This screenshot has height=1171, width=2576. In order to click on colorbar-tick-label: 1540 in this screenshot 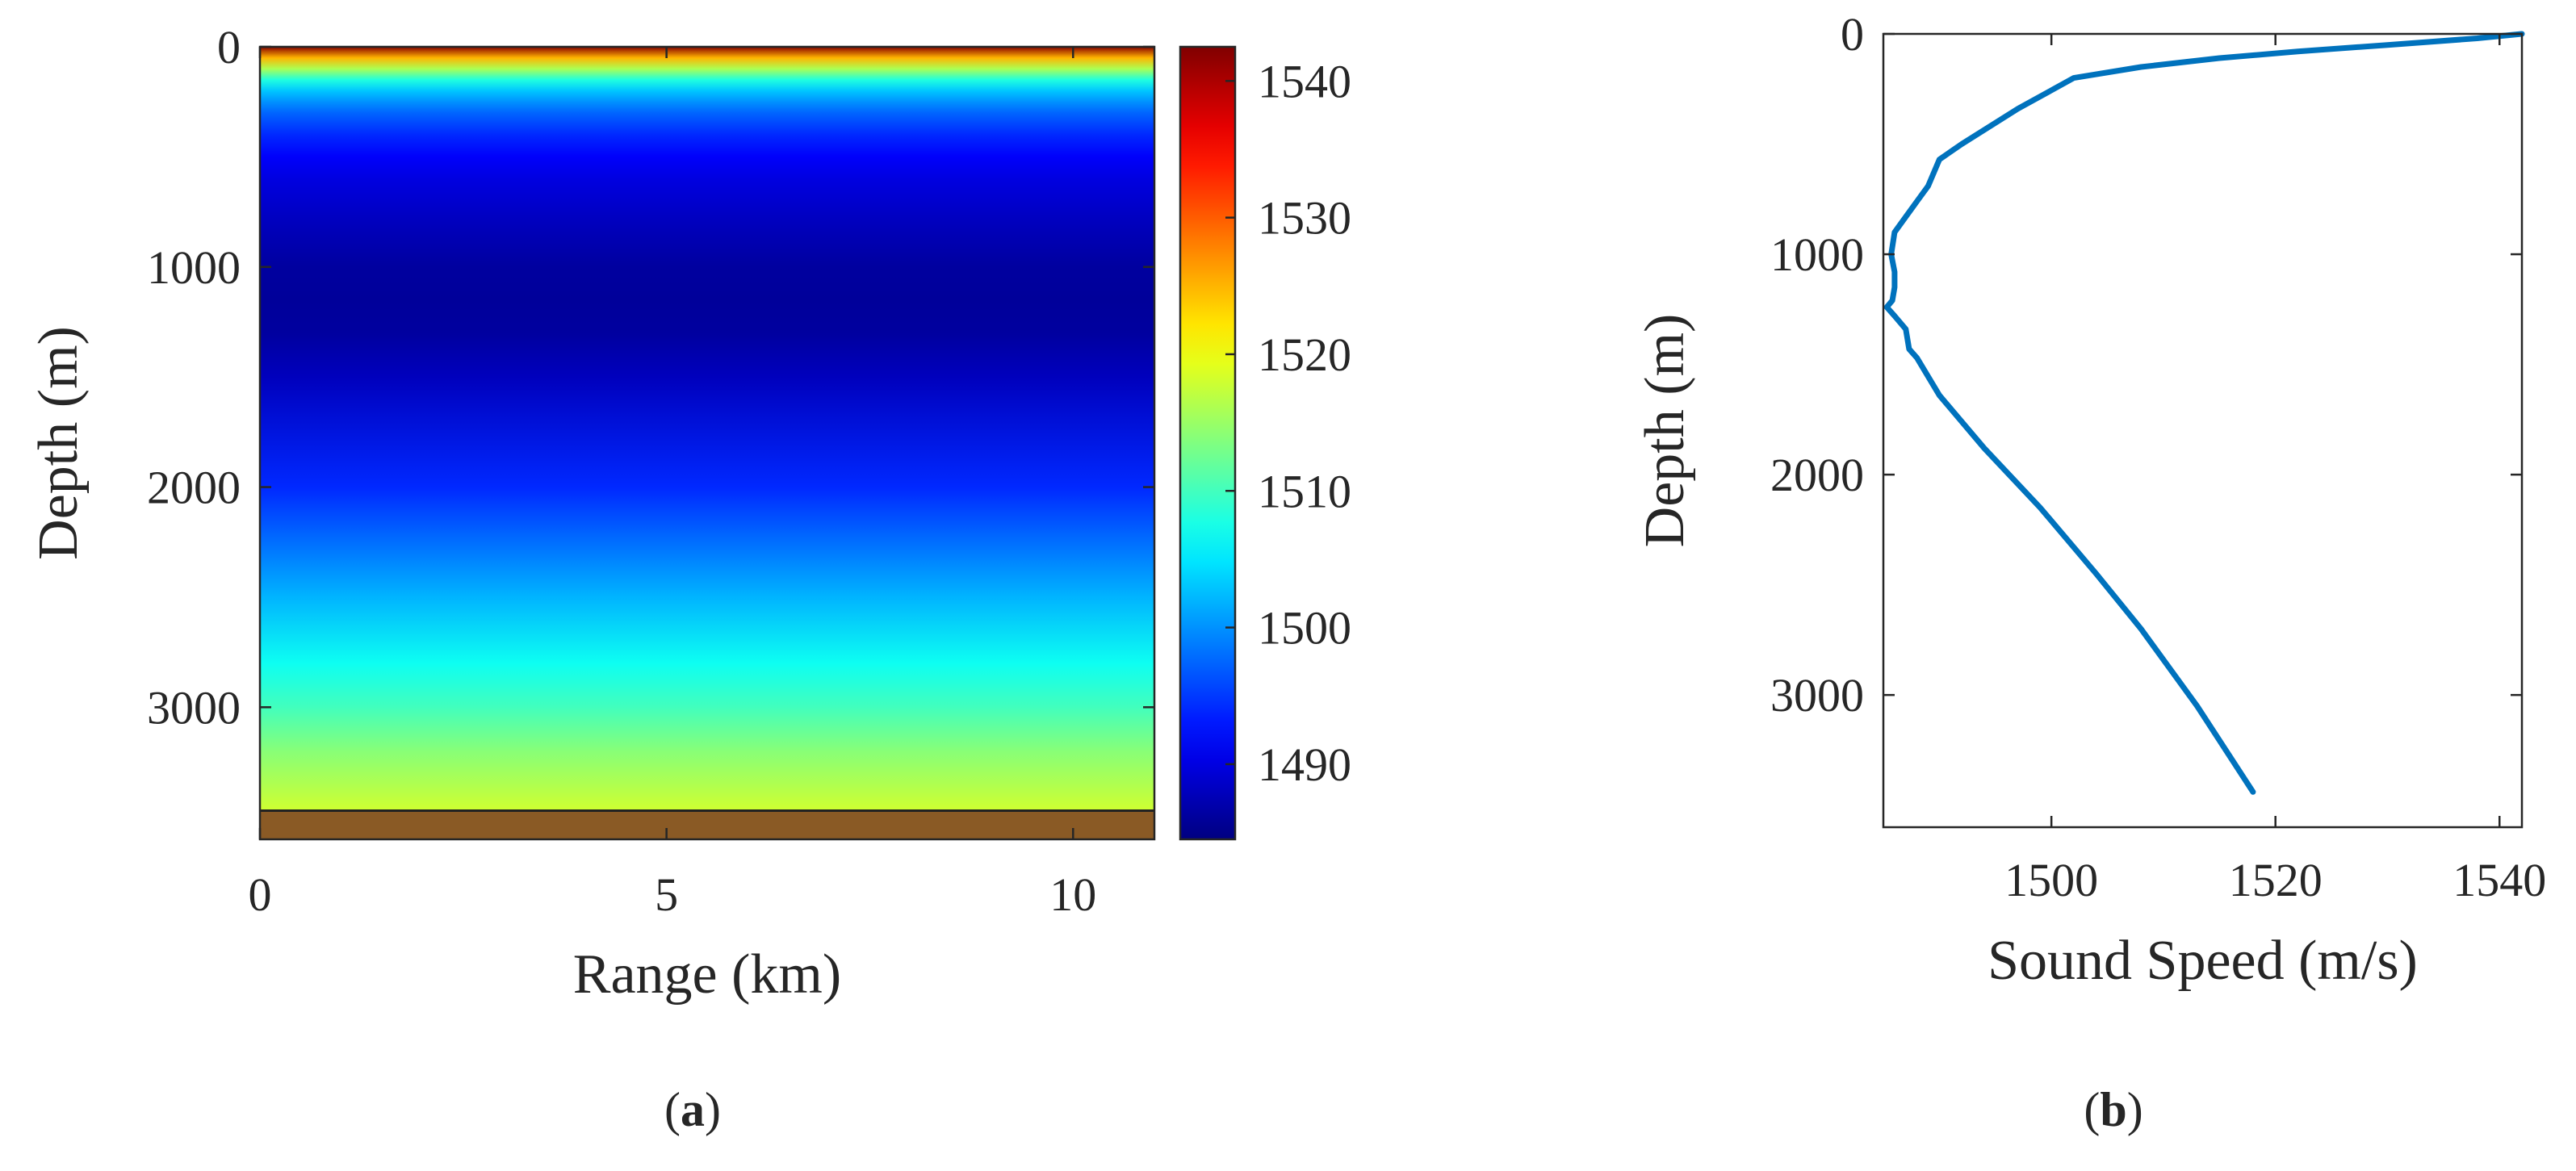, I will do `click(1304, 81)`.